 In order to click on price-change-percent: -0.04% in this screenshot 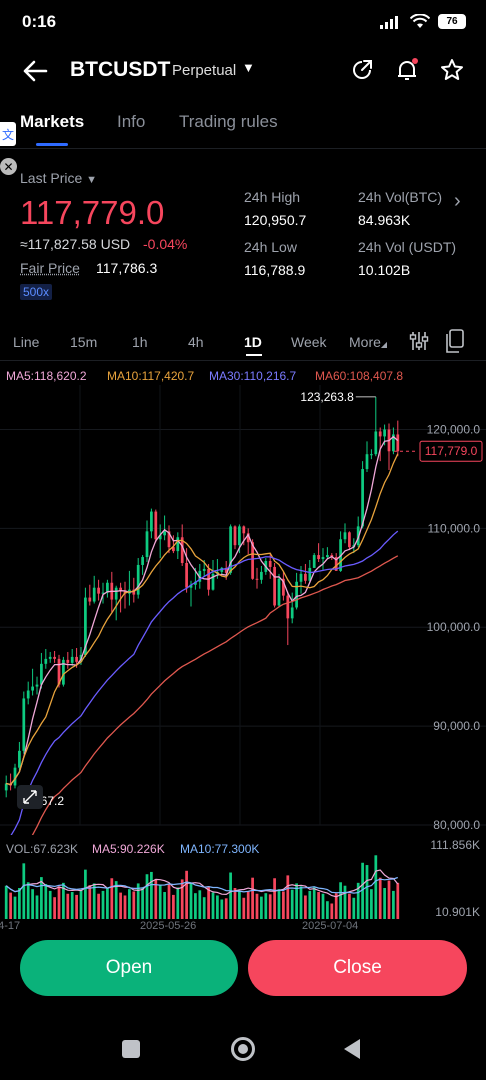, I will do `click(165, 244)`.